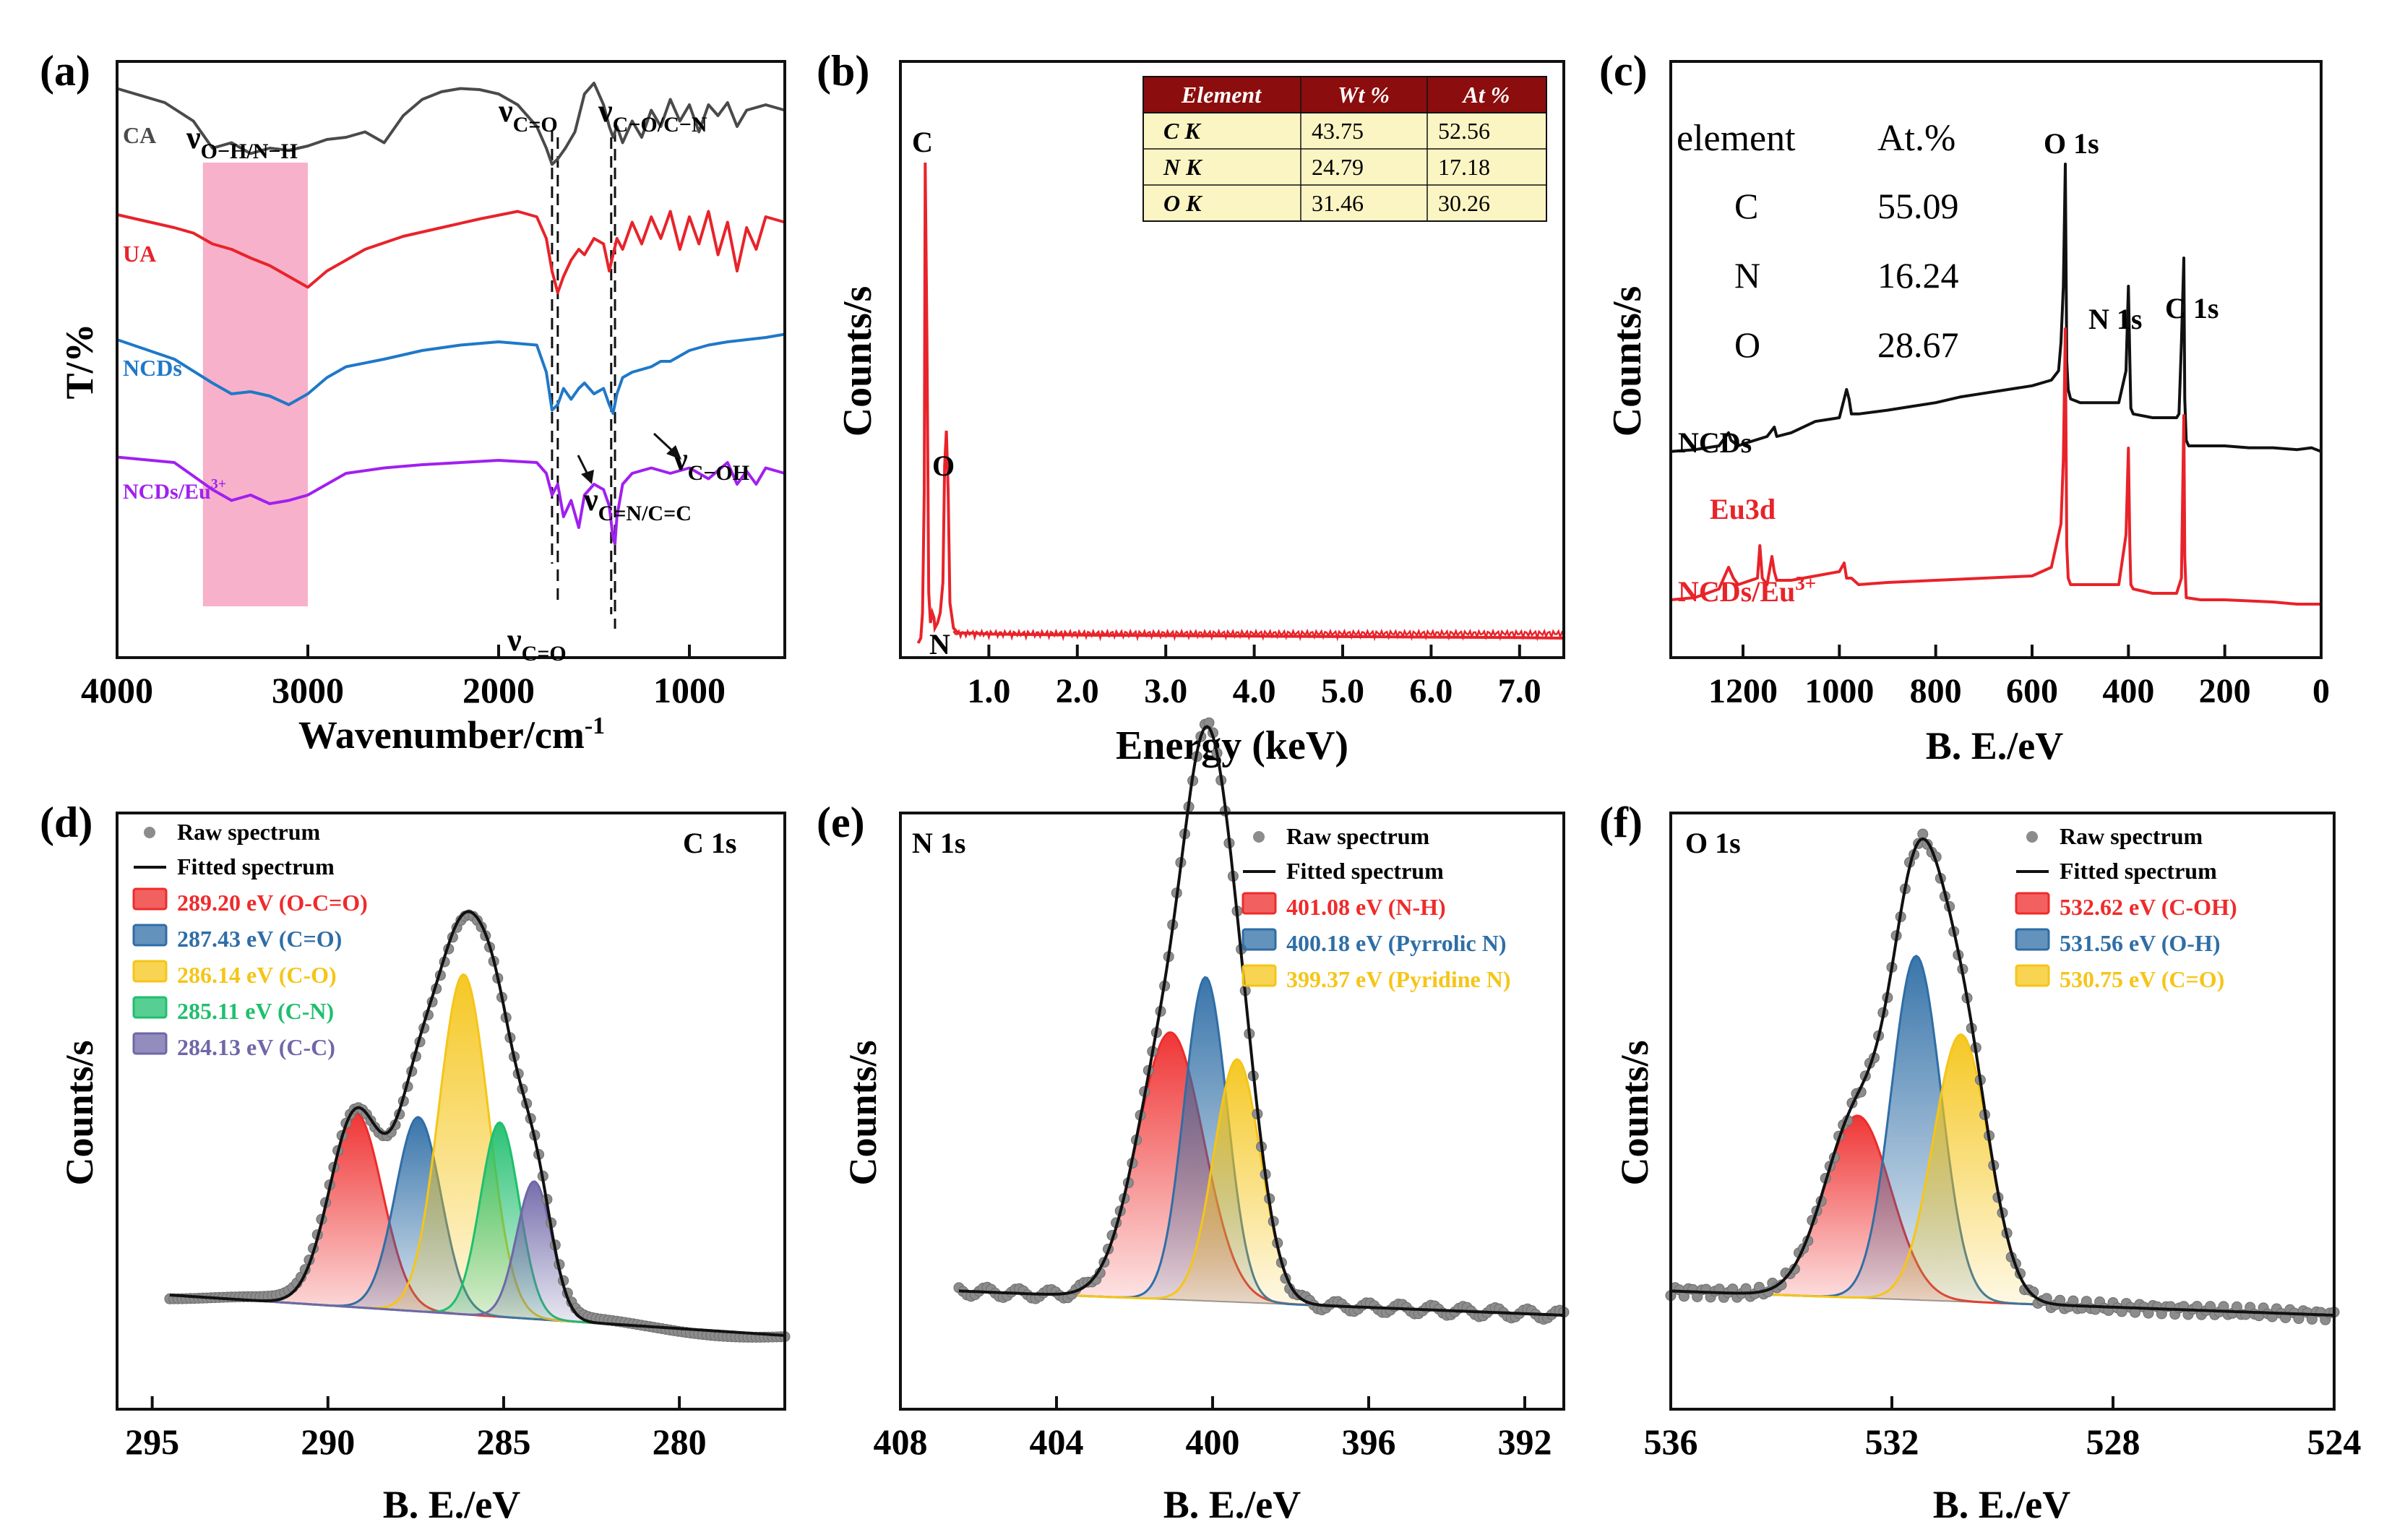 The image size is (2384, 1540). What do you see at coordinates (988, 691) in the screenshot?
I see `x-tick-label: 1.0` at bounding box center [988, 691].